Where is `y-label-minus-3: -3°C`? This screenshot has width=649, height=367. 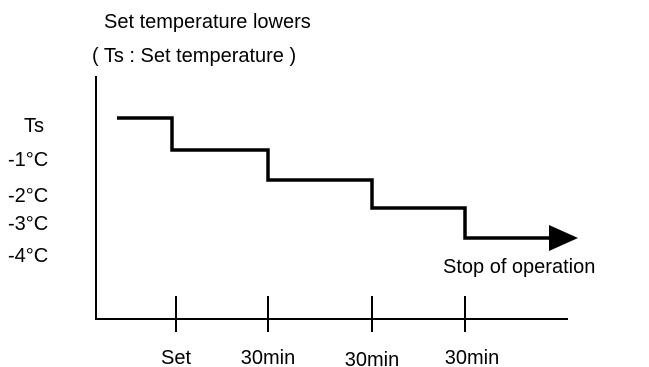 y-label-minus-3: -3°C is located at coordinates (28, 224).